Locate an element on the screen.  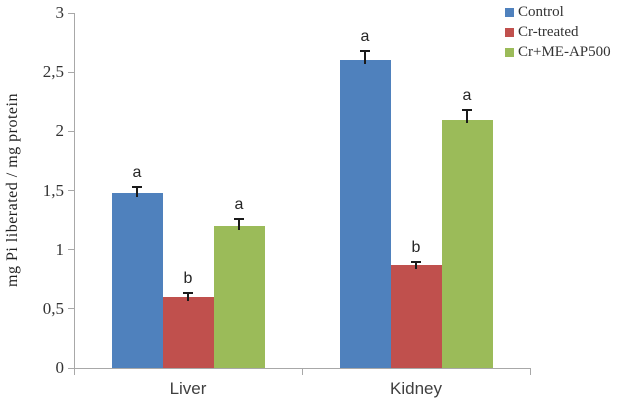
legend-swatch-cr-me-ap500 is located at coordinates (509, 52).